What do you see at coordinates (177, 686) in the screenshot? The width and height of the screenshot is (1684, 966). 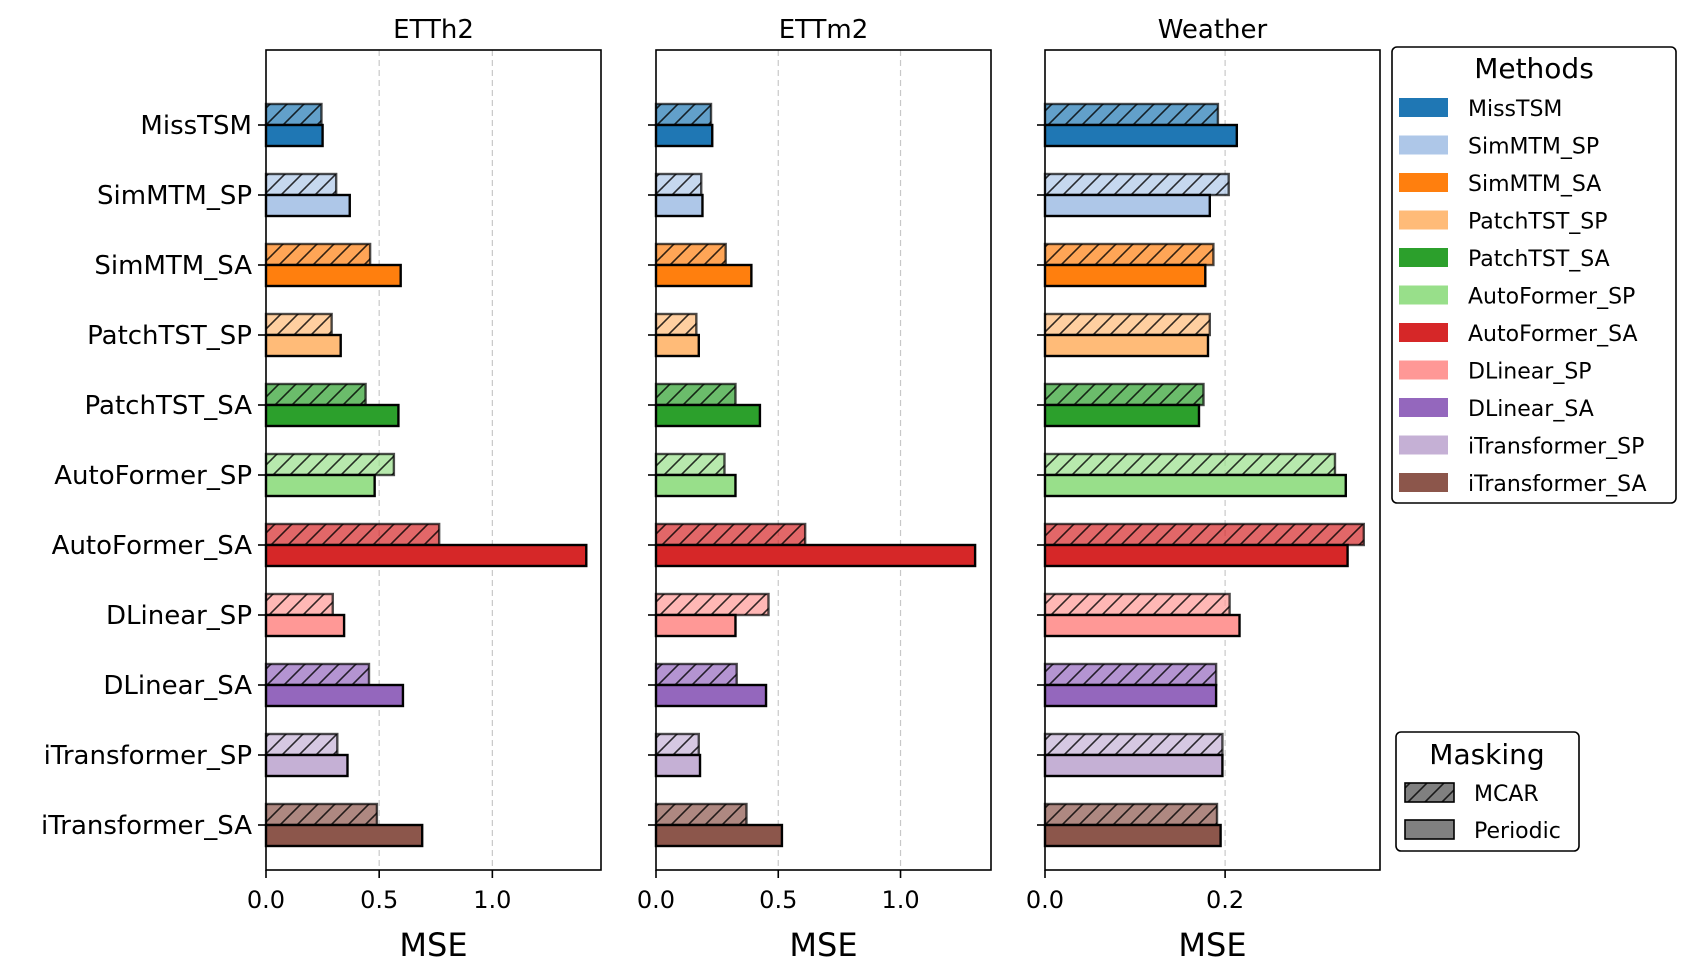 I see `y-tick-label-dlinear-sa: DLinear_SA` at bounding box center [177, 686].